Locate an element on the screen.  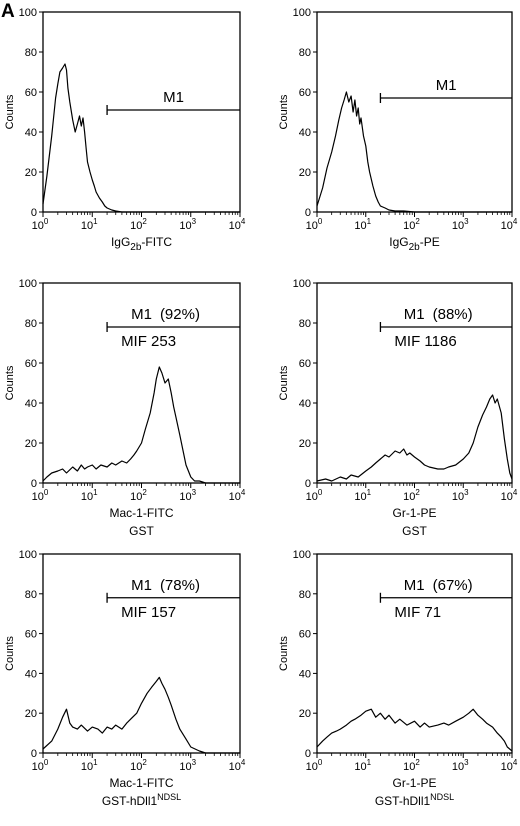
figure-label: A is located at coordinates (8, 11).